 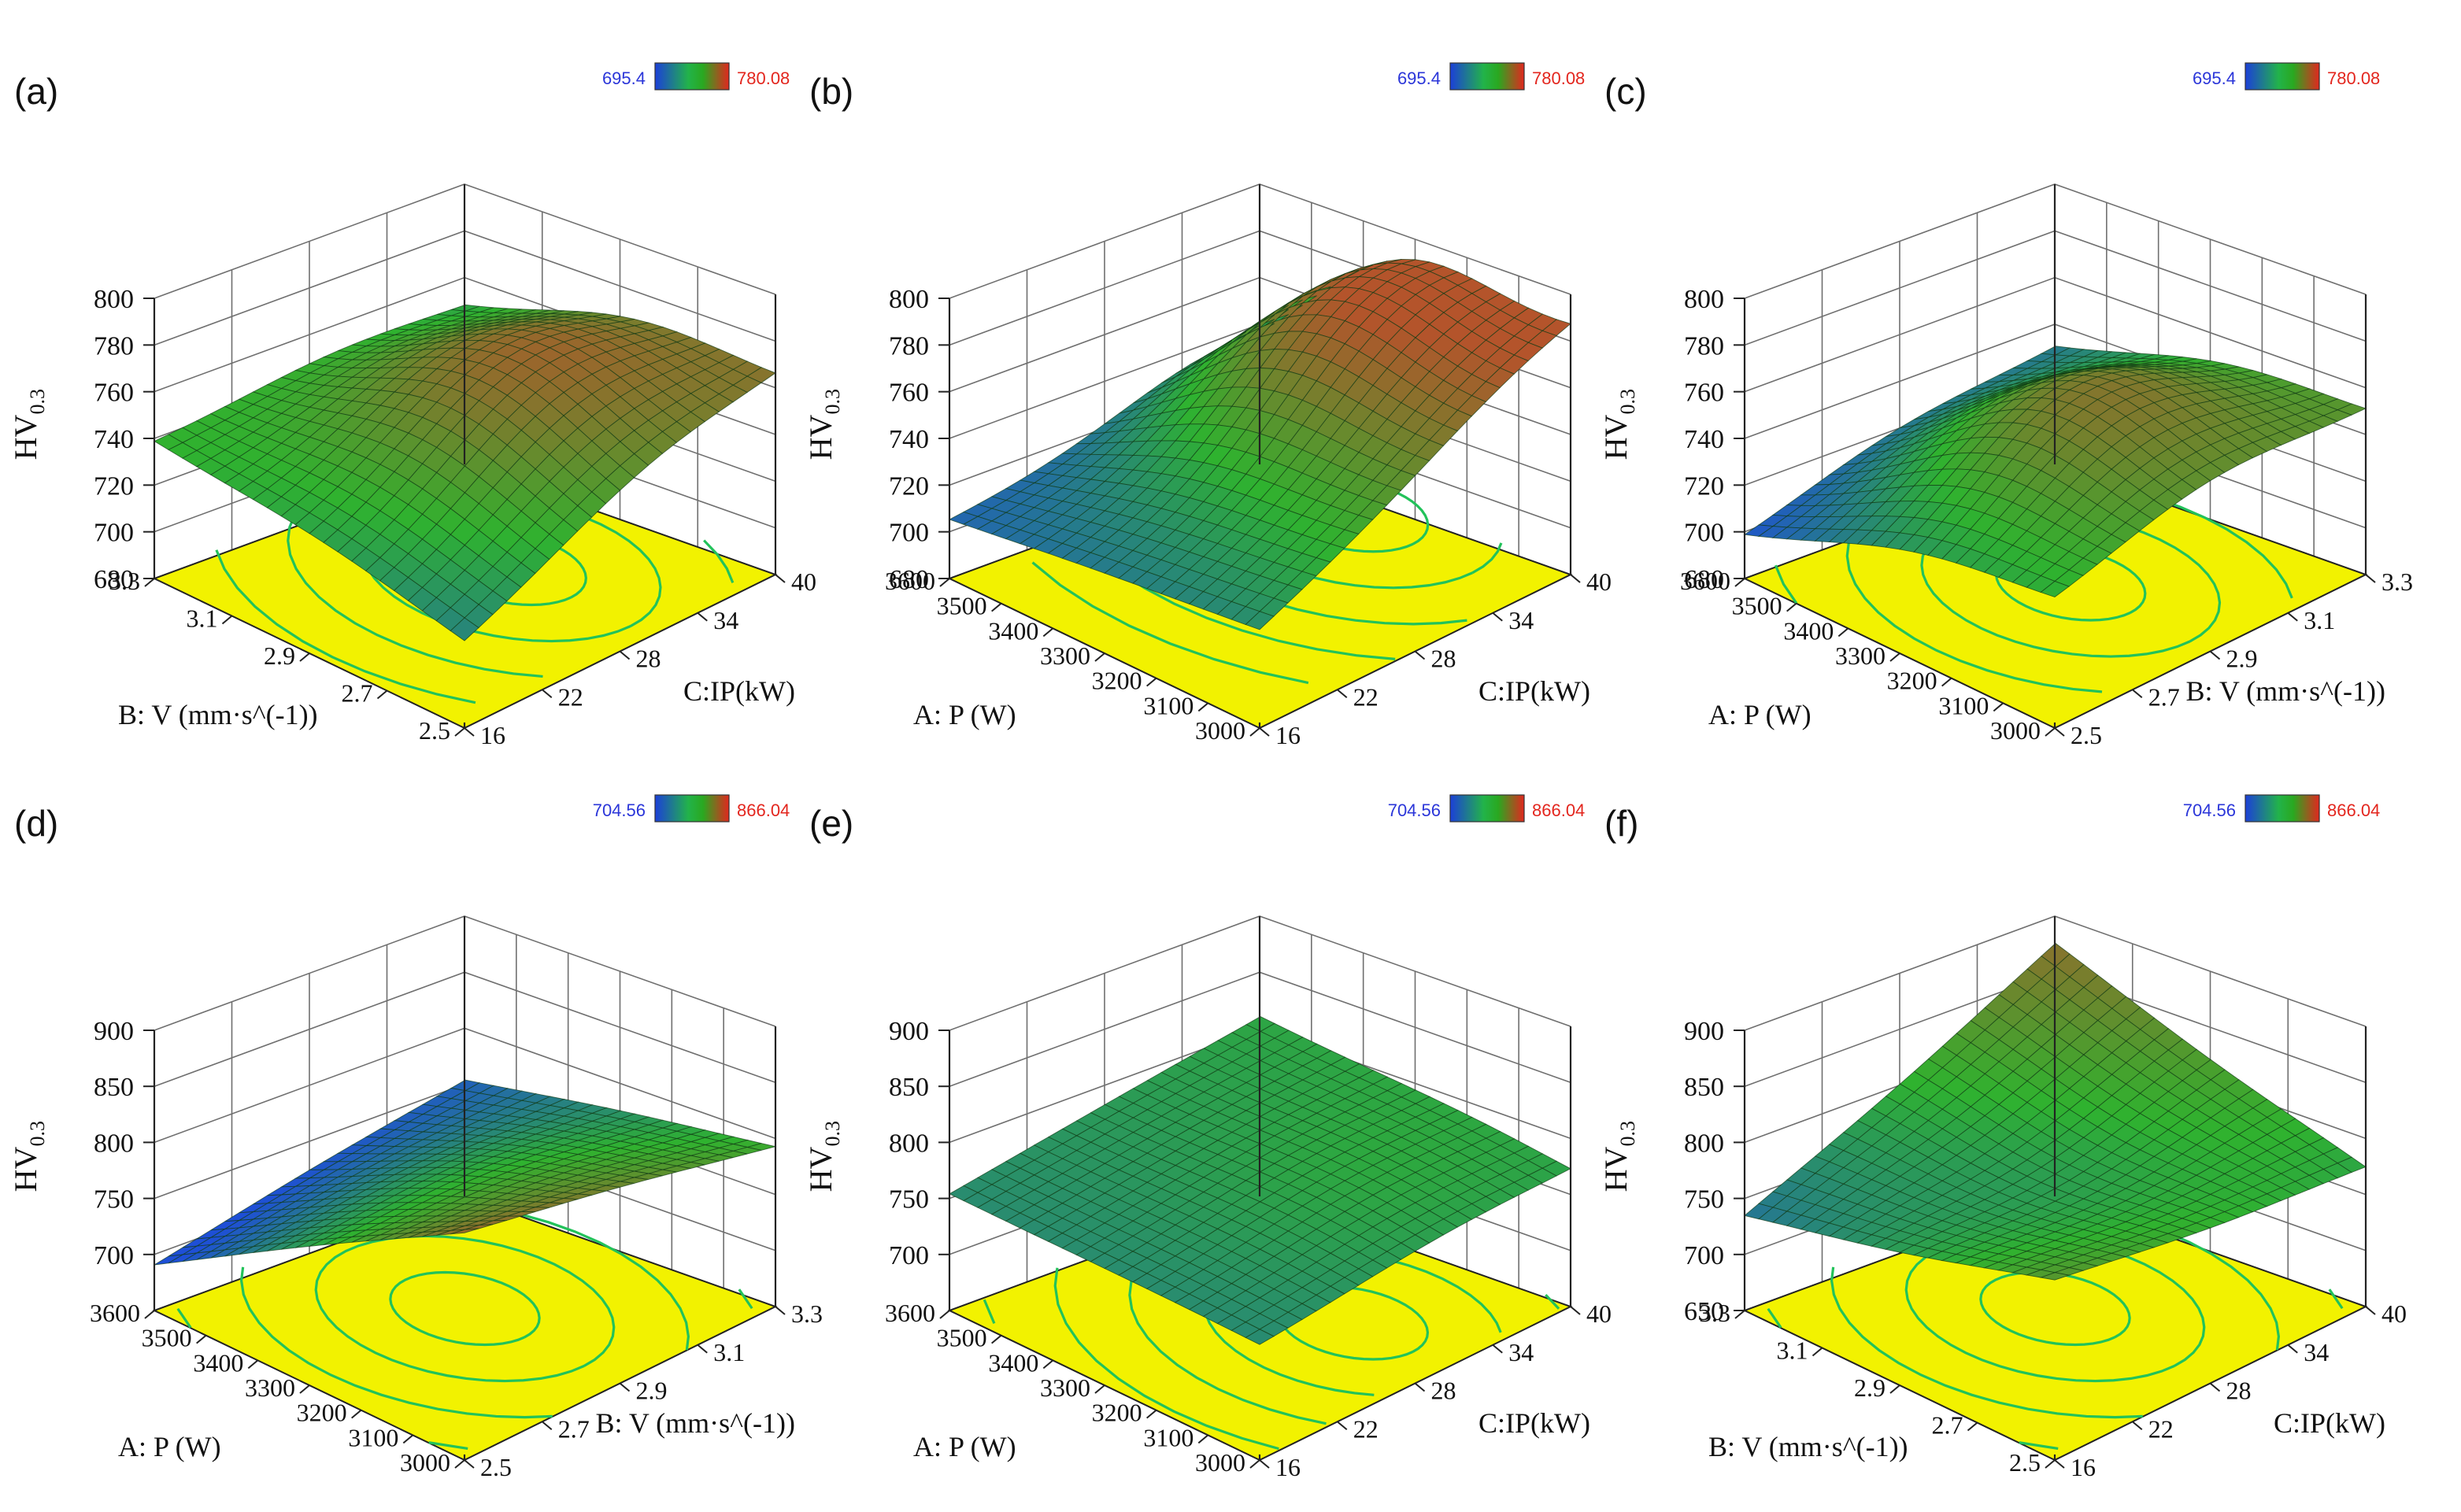 I want to click on z-tick-label: 750, so click(x=1704, y=1199).